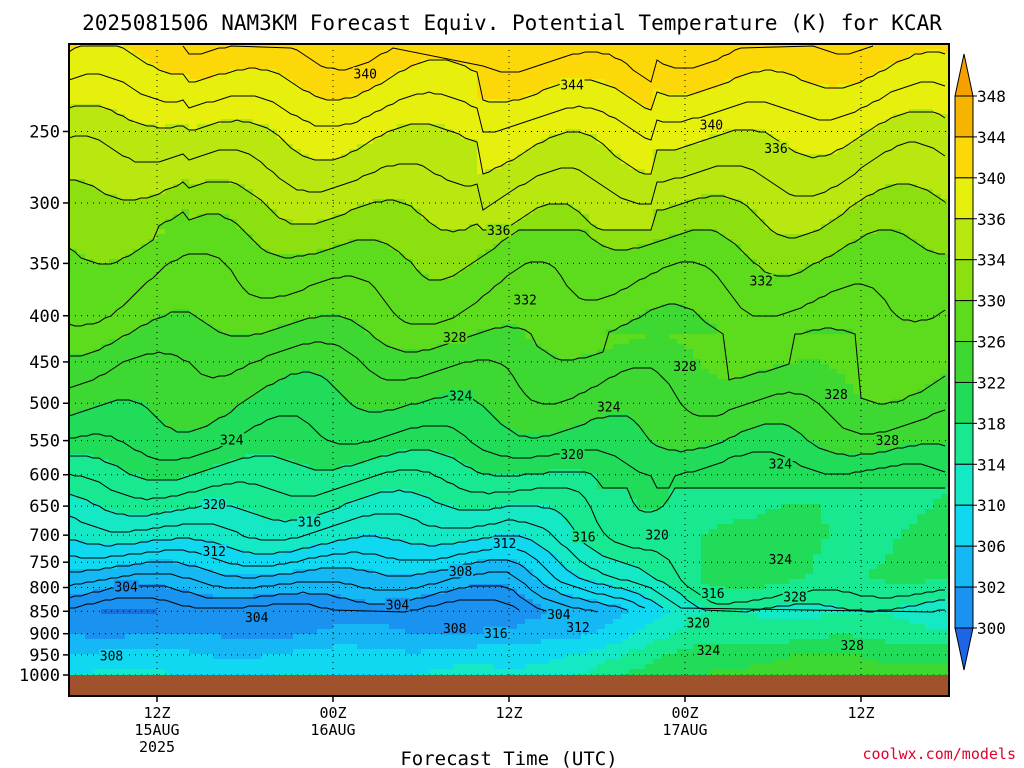 Image resolution: width=1024 pixels, height=768 pixels. I want to click on contour-label: 332, so click(524, 300).